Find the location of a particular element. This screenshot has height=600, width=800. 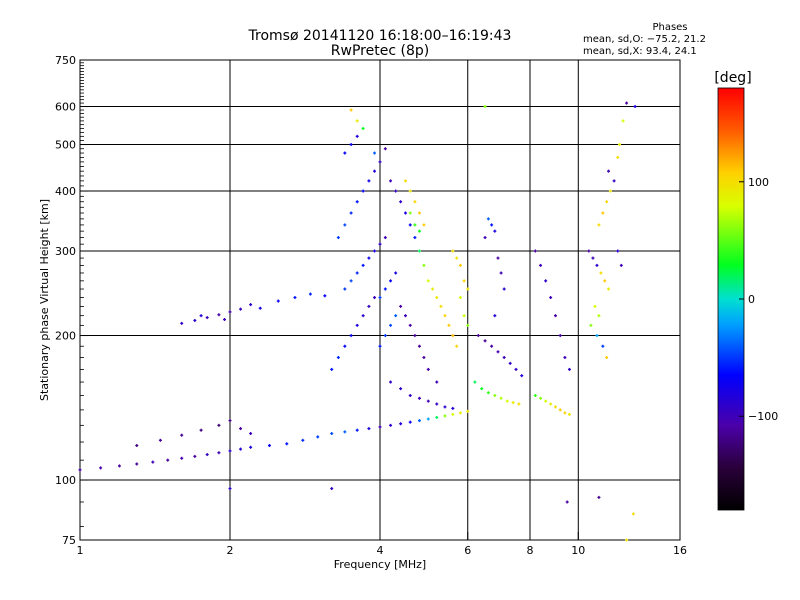

chart-subtitle: RwPretec (8p) is located at coordinates (380, 51).